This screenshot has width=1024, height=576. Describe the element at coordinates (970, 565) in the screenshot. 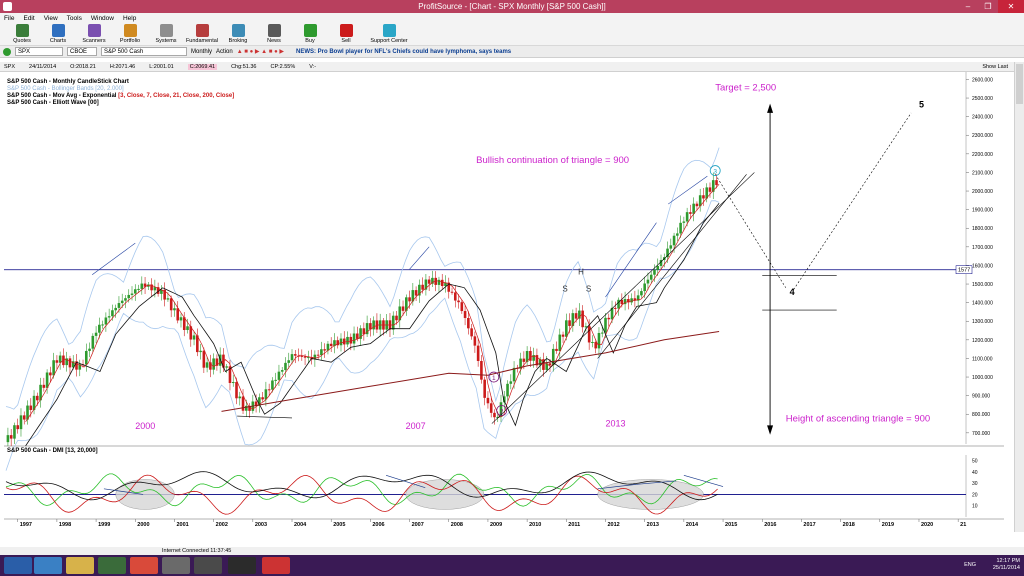

I see `language-indicator: ENG` at that location.